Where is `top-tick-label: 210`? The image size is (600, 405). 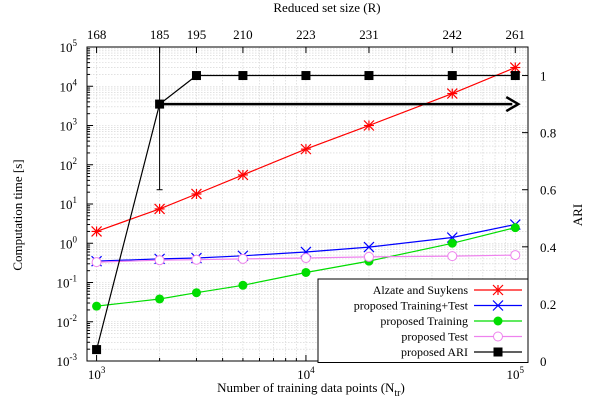 top-tick-label: 210 is located at coordinates (243, 34).